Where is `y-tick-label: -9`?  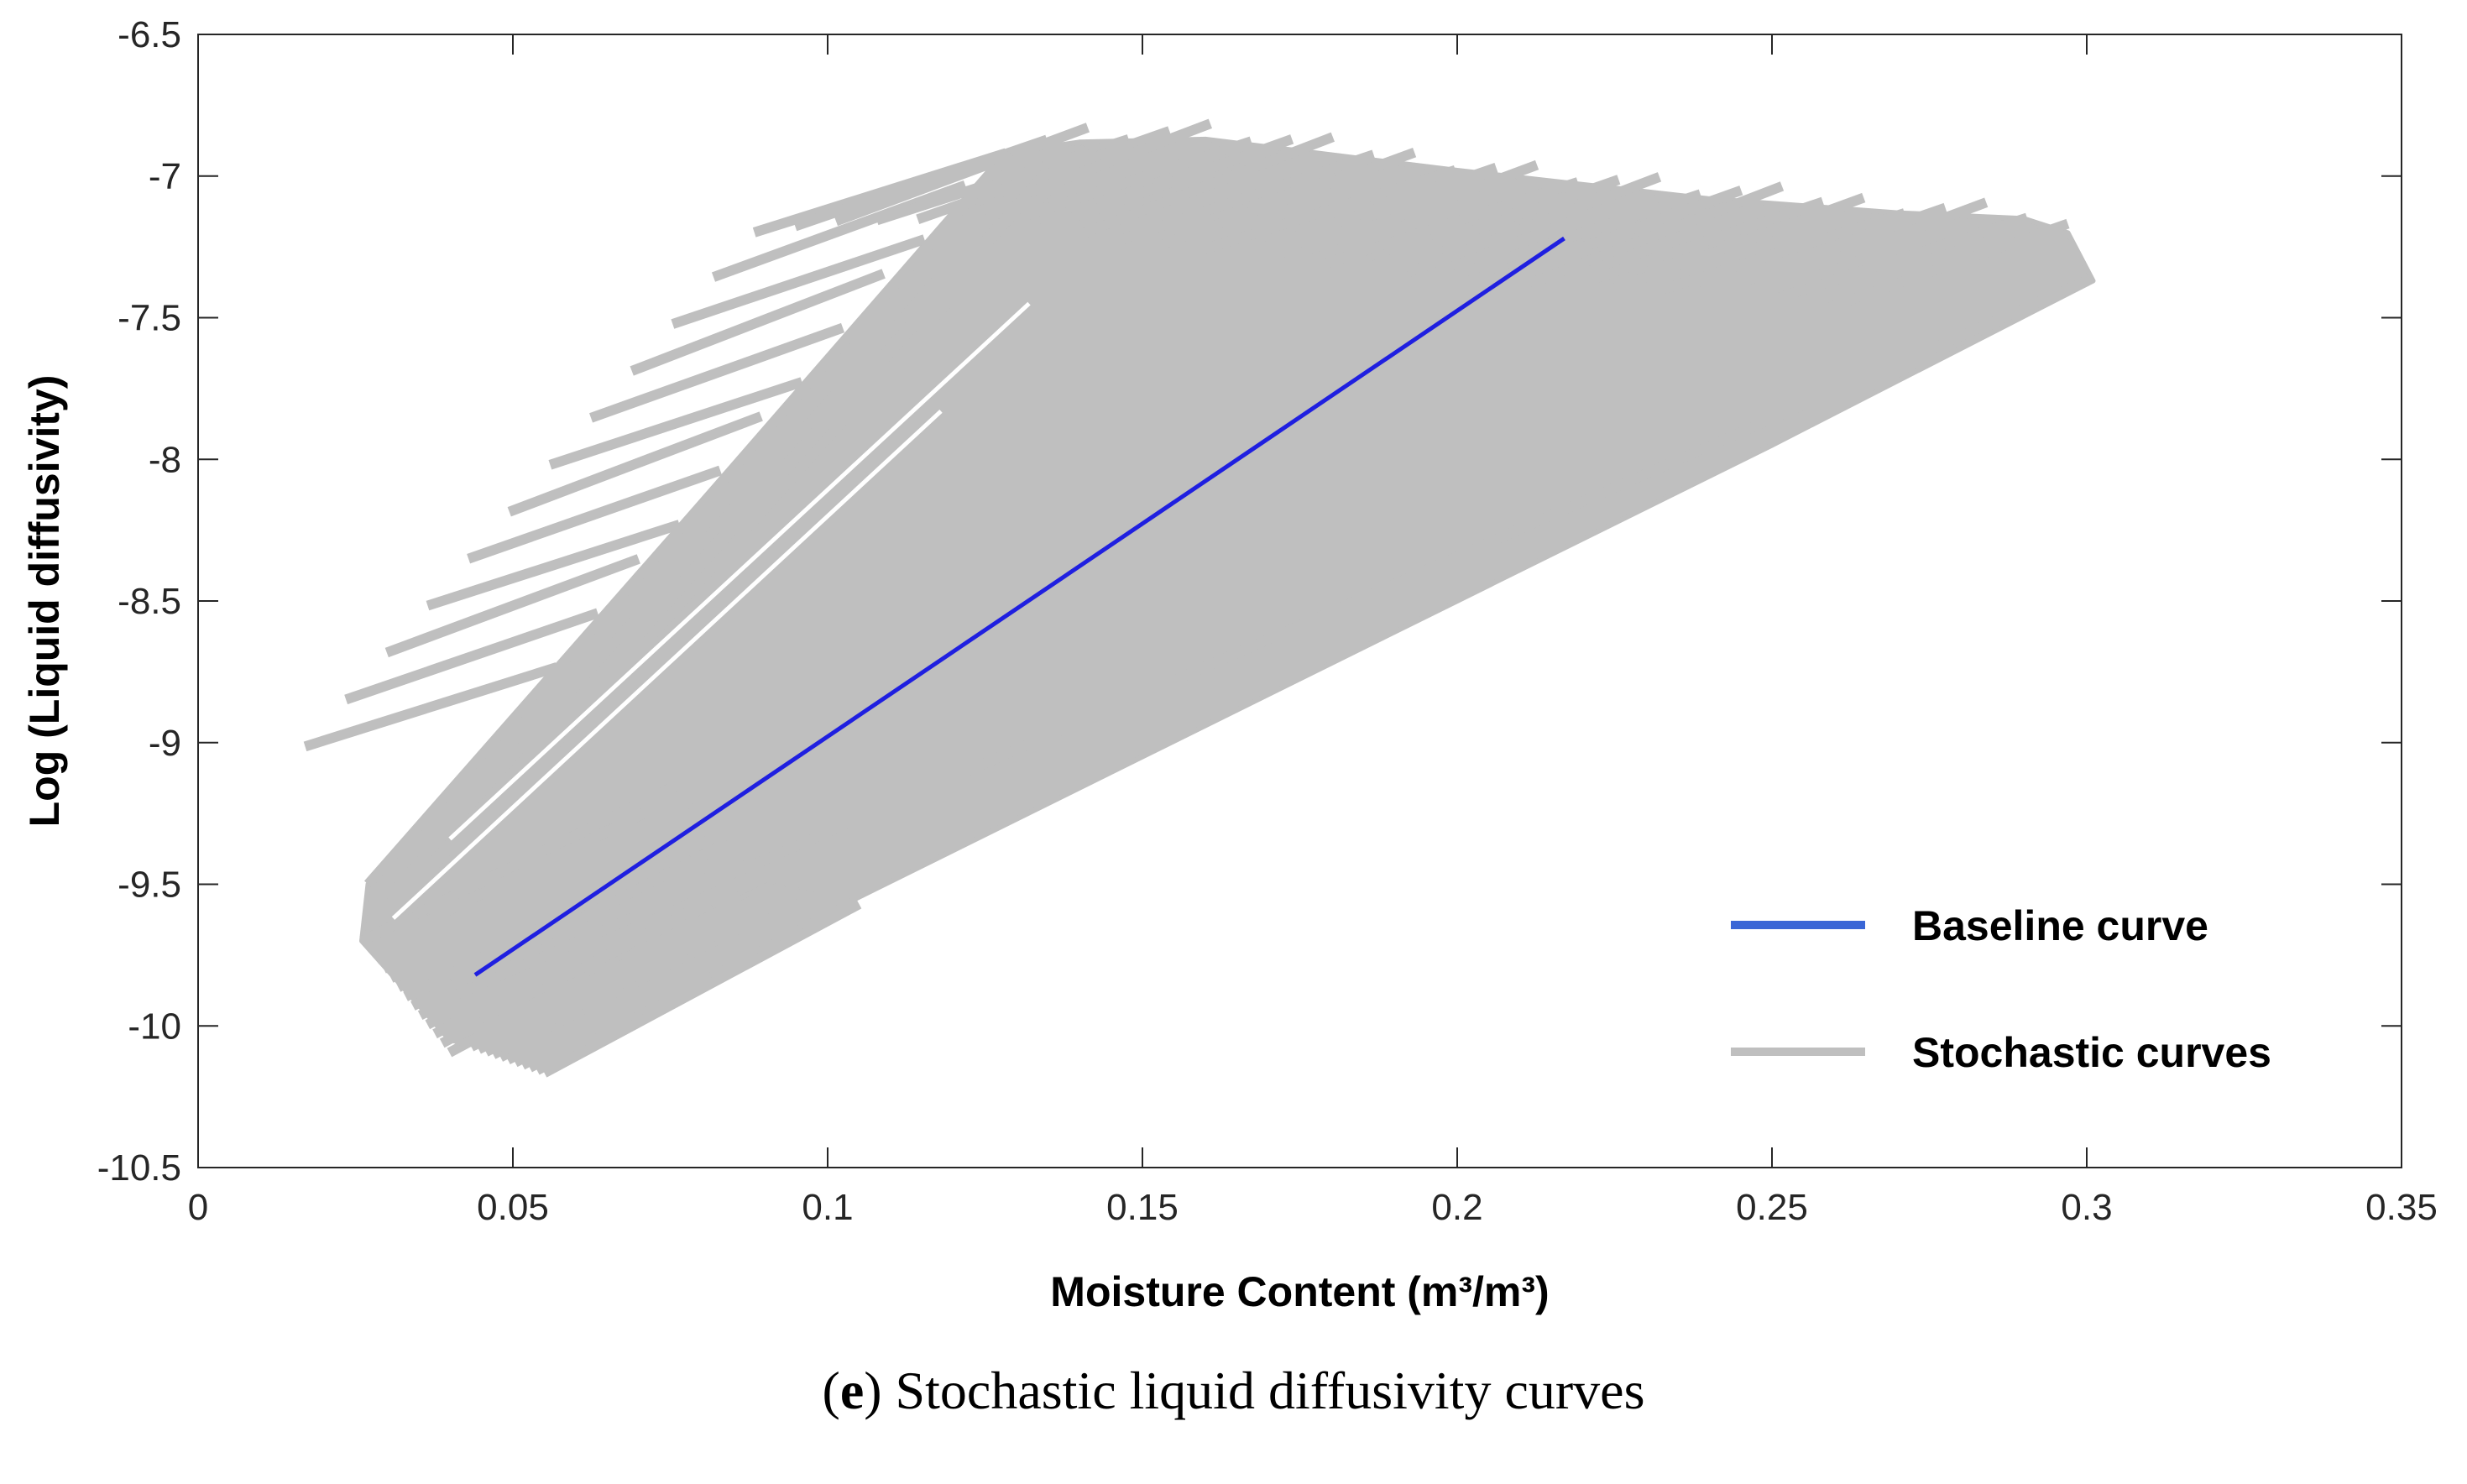 y-tick-label: -9 is located at coordinates (165, 743).